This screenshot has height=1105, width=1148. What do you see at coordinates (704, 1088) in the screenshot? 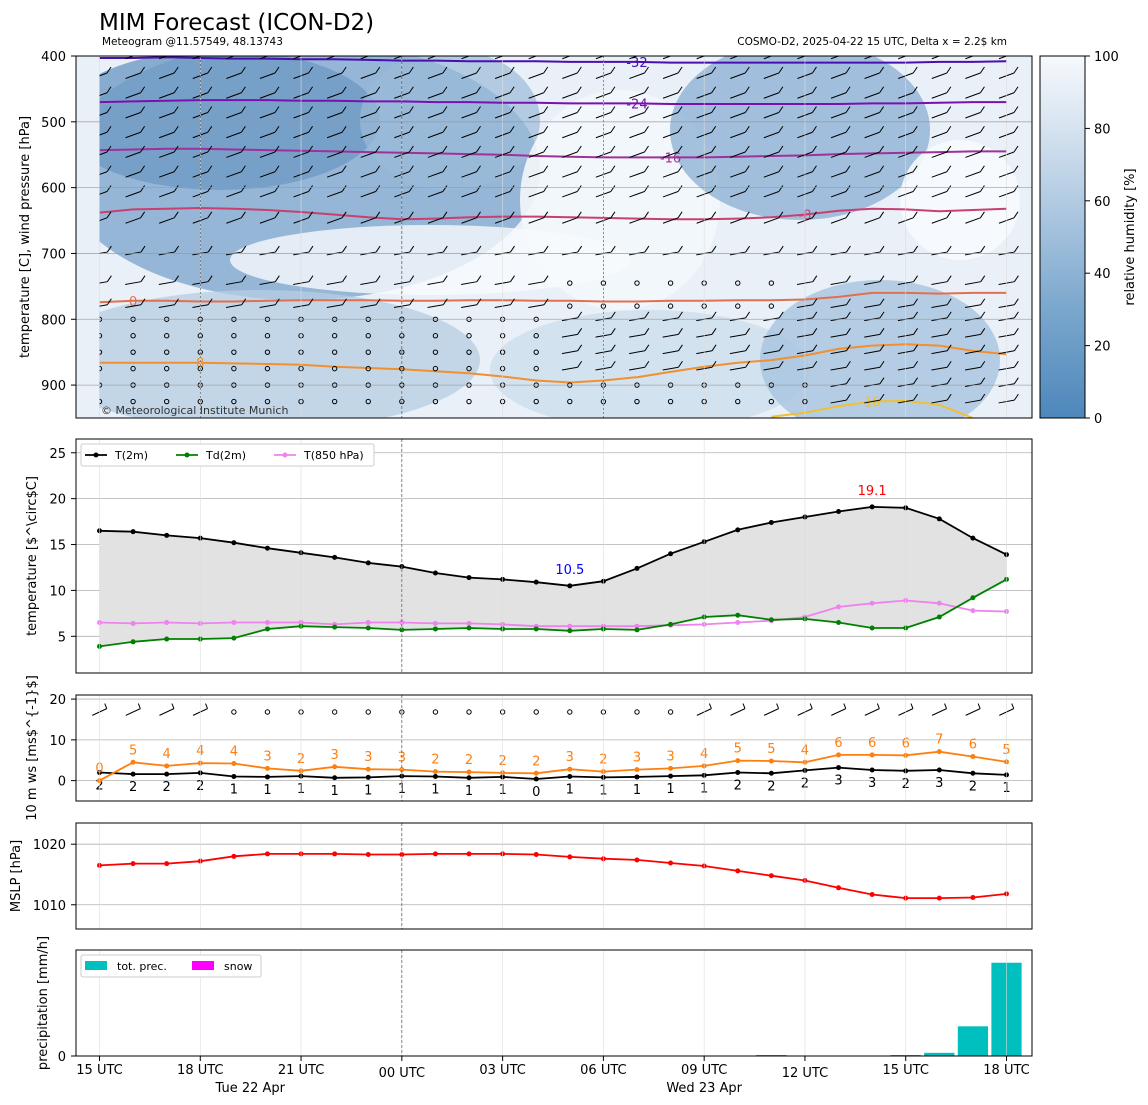
I see `day-label: Wed 23 Apr` at bounding box center [704, 1088].